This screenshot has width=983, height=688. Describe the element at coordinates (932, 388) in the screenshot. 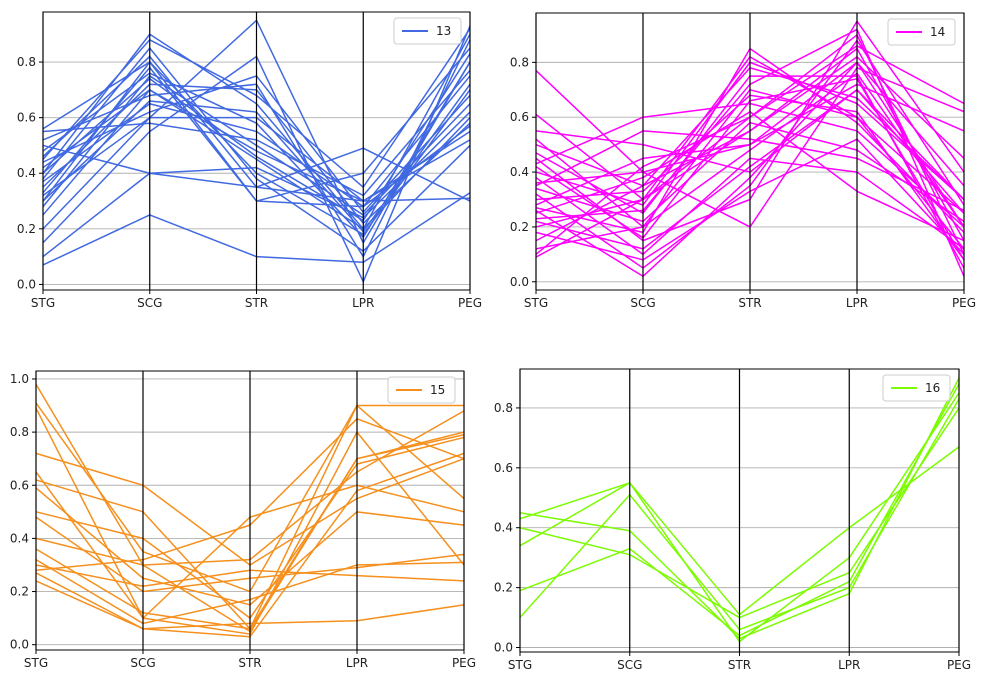

I see `legend-label: 16` at that location.